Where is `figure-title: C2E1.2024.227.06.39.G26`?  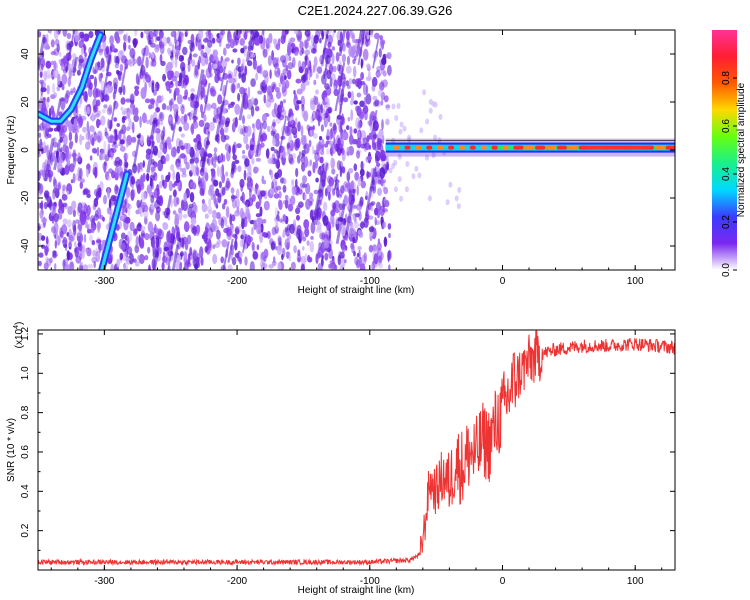 figure-title: C2E1.2024.227.06.39.G26 is located at coordinates (375, 10).